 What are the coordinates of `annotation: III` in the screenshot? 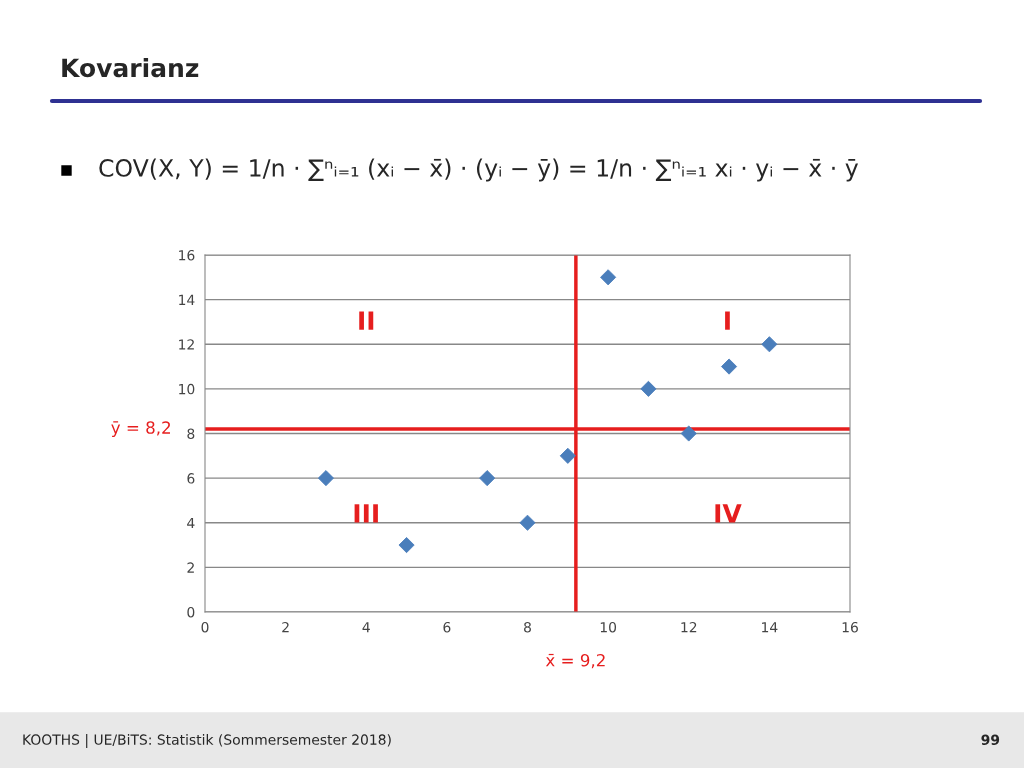 It's located at (366, 513).